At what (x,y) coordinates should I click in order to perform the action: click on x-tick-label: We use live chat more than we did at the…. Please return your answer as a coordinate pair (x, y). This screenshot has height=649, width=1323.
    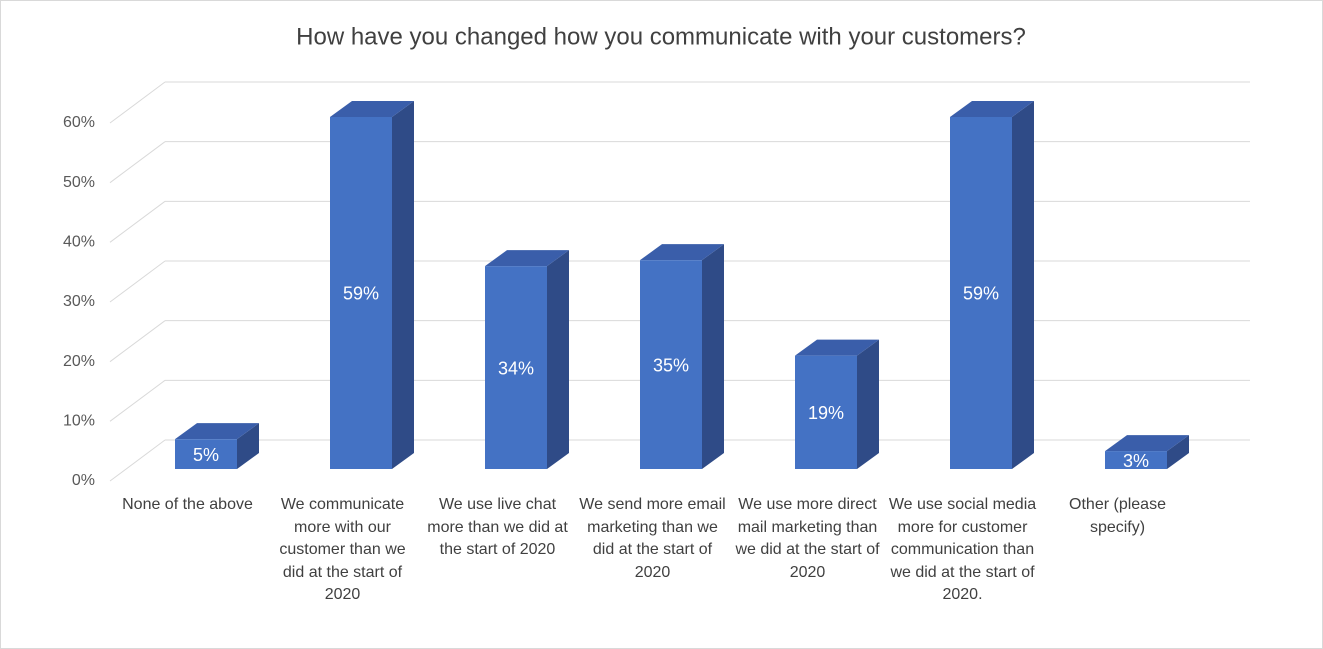
    Looking at the image, I should click on (497, 527).